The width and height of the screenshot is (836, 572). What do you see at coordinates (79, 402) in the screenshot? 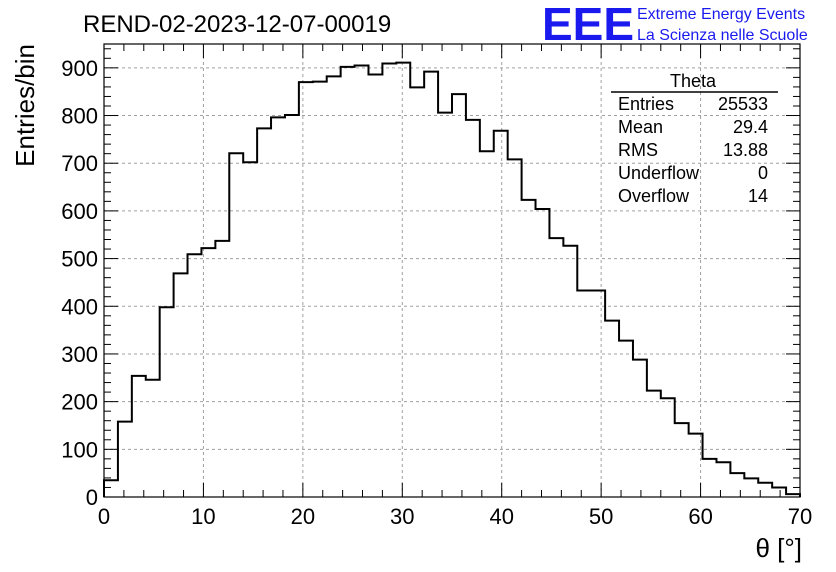
I see `y-tick-label: 200` at bounding box center [79, 402].